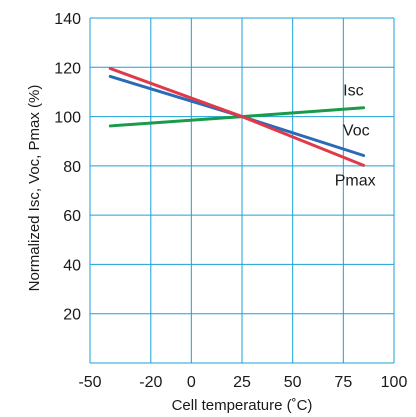  Describe the element at coordinates (356, 131) in the screenshot. I see `series-label-voc: Voc` at that location.